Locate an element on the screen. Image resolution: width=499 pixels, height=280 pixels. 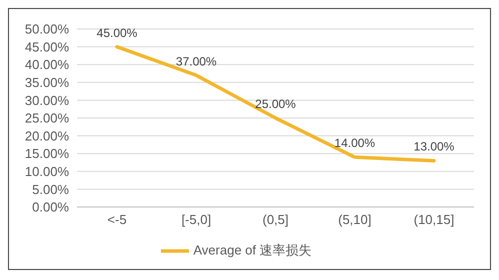
data-label: 25.00% is located at coordinates (275, 104).